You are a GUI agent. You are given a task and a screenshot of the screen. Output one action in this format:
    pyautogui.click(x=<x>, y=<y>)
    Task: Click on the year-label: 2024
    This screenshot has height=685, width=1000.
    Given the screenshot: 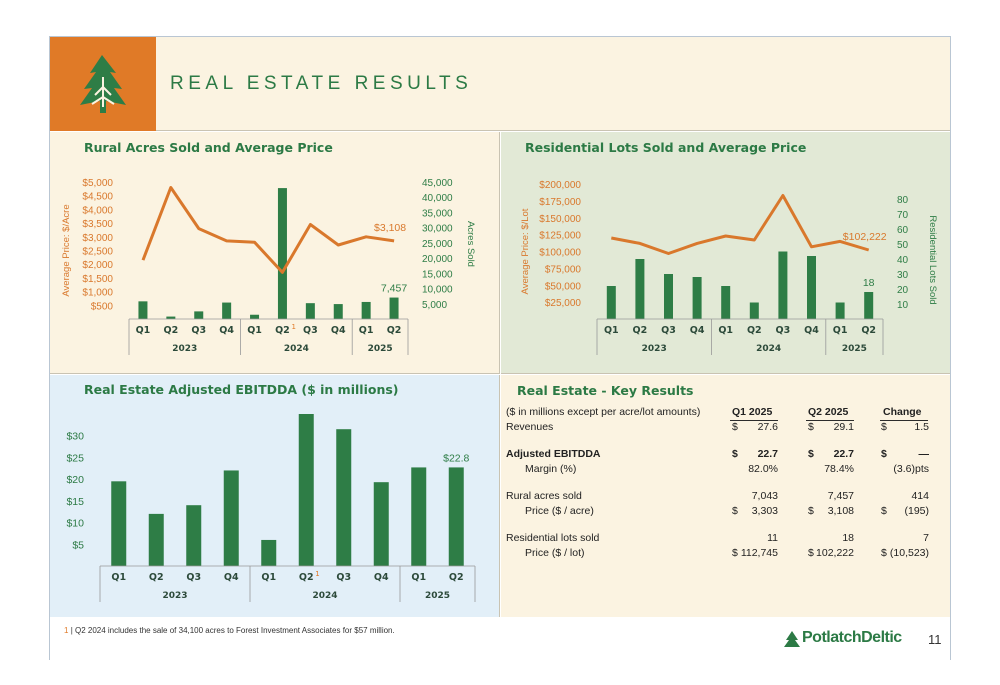 What is the action you would take?
    pyautogui.click(x=768, y=349)
    